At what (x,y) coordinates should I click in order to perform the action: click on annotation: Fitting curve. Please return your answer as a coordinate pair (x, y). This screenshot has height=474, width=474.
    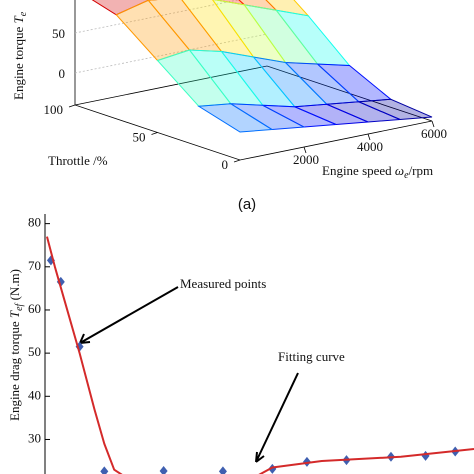
    Looking at the image, I should click on (311, 356).